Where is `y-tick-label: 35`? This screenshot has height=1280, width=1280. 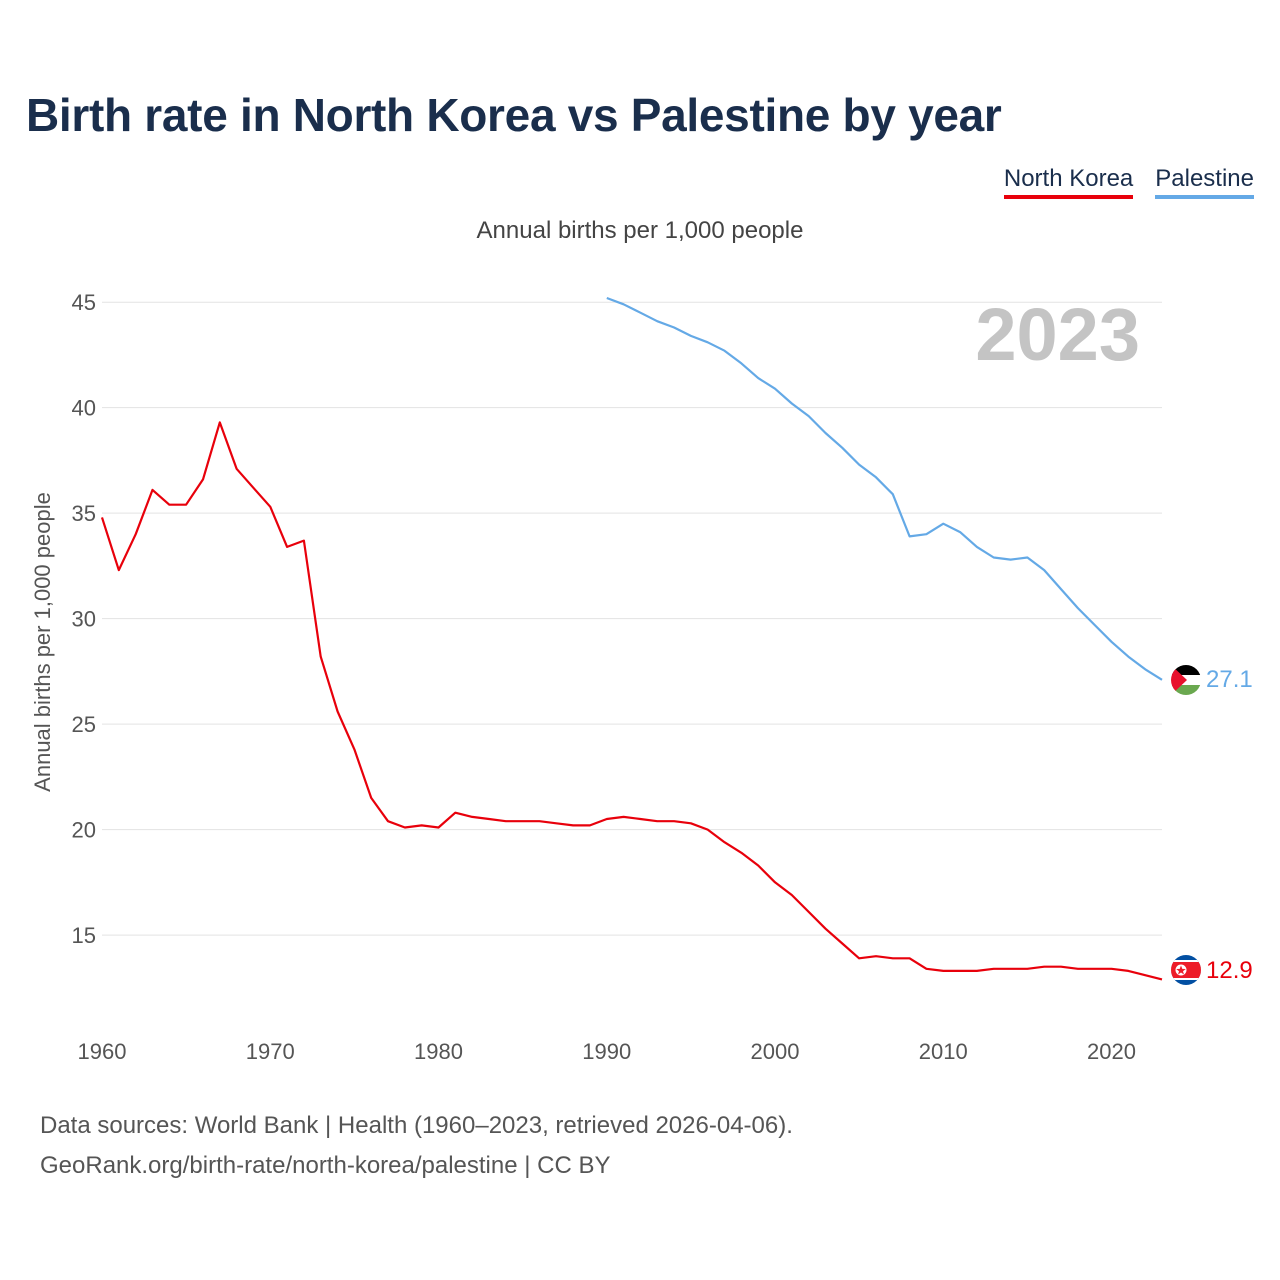
y-tick-label: 35 is located at coordinates (84, 513).